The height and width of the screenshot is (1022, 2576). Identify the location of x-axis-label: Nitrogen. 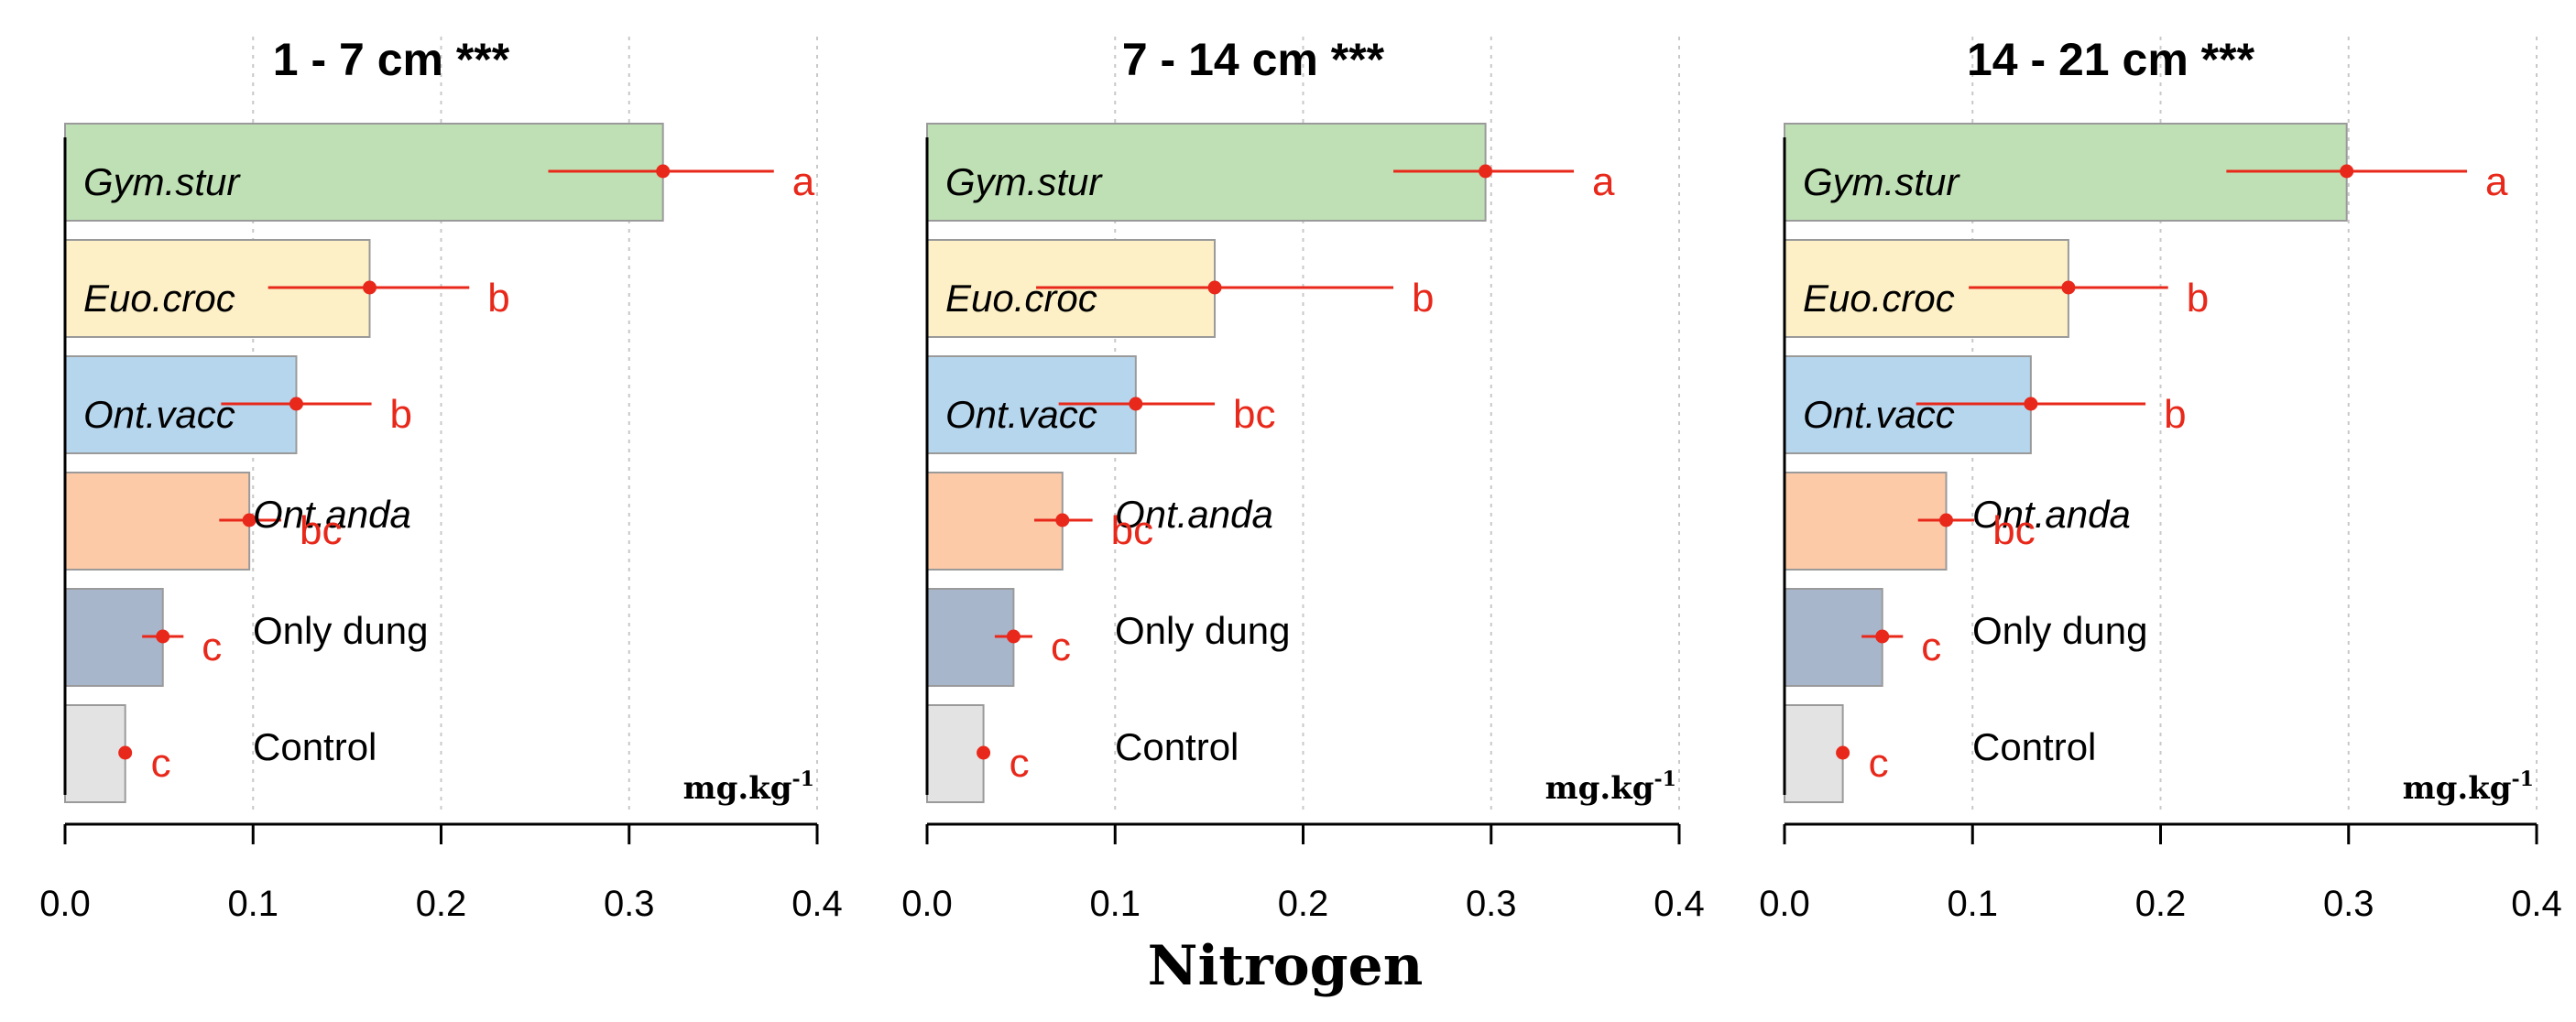
(1286, 966).